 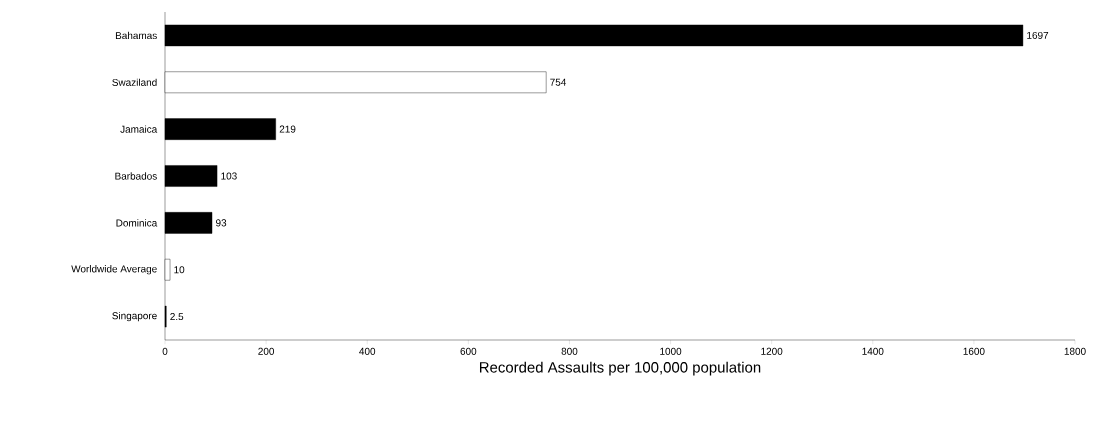 I want to click on x-tick-label: 1000, so click(x=671, y=351).